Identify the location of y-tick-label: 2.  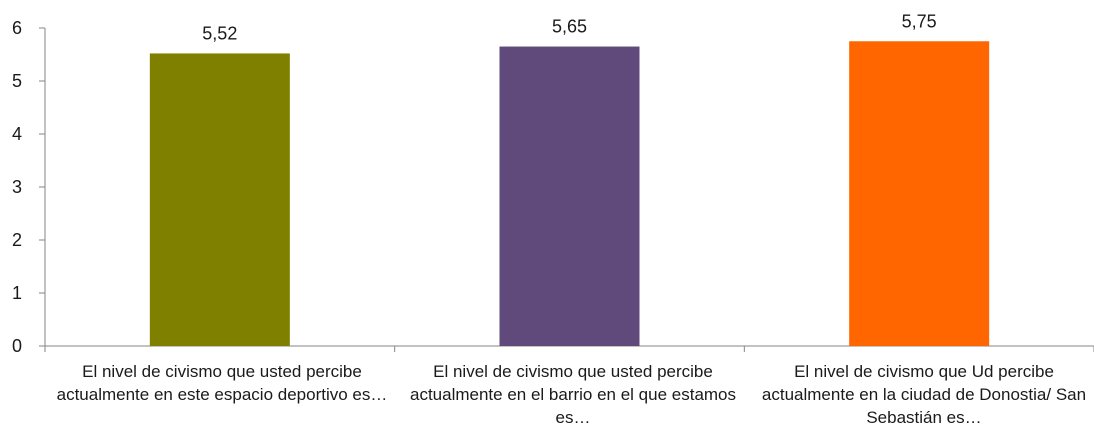
(17, 240).